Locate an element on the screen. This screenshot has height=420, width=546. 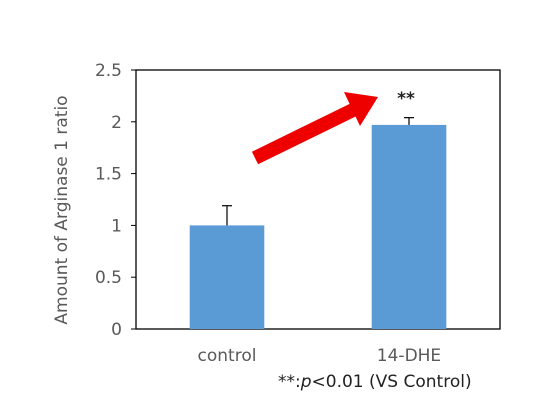
y-tick-label: 0.5 is located at coordinates (108, 278).